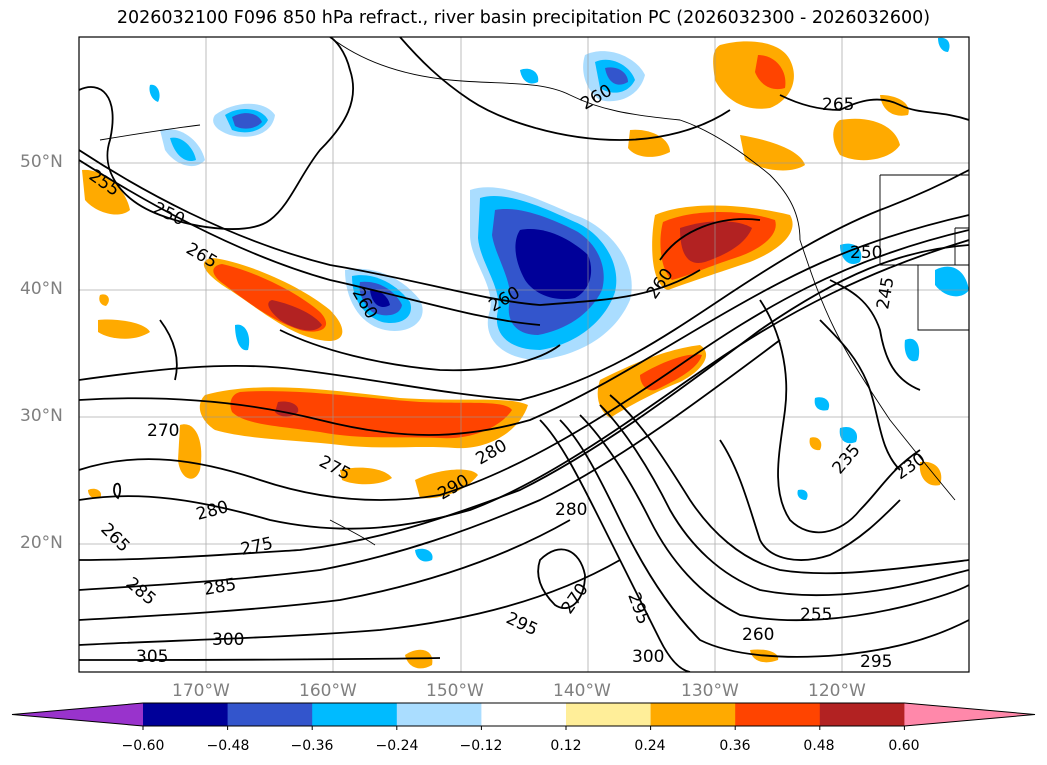 The image size is (1047, 765). Describe the element at coordinates (904, 746) in the screenshot. I see `colorbar-tick-label: 0.60` at that location.